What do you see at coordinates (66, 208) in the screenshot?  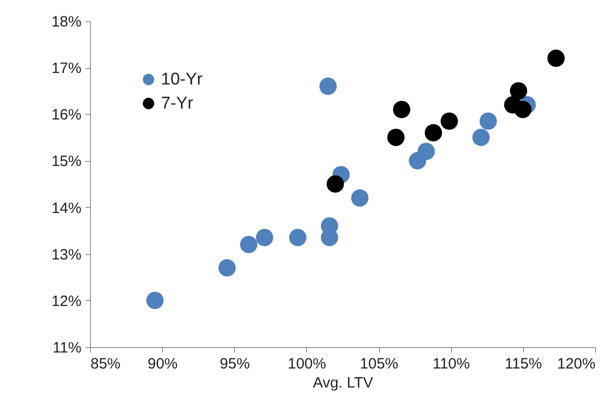 I see `y-tick-label: 14%` at bounding box center [66, 208].